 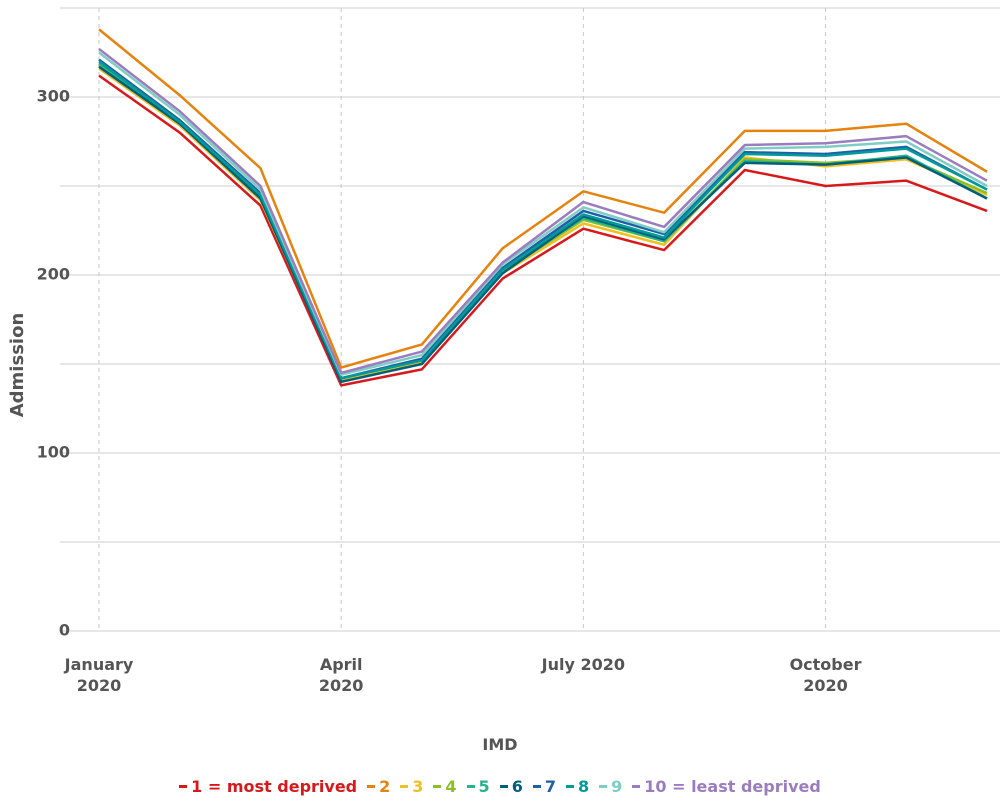 What do you see at coordinates (64, 630) in the screenshot?
I see `y-tick-label: 0` at bounding box center [64, 630].